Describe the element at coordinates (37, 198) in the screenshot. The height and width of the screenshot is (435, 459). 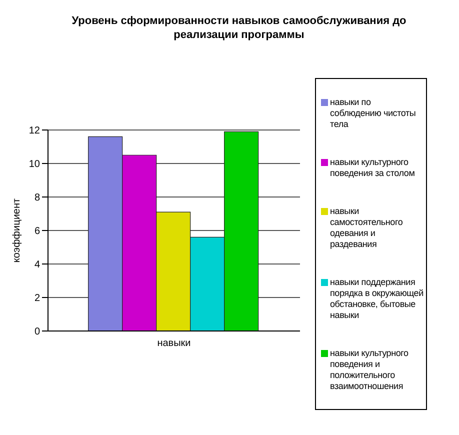
I see `y-tick-label: 8` at that location.